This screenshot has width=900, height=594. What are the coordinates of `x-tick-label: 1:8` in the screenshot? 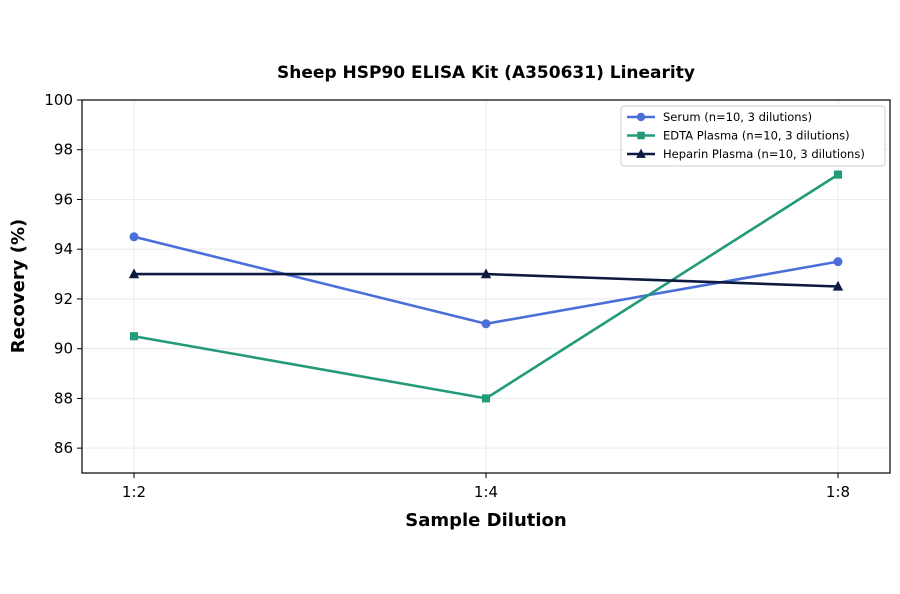 It's located at (838, 492).